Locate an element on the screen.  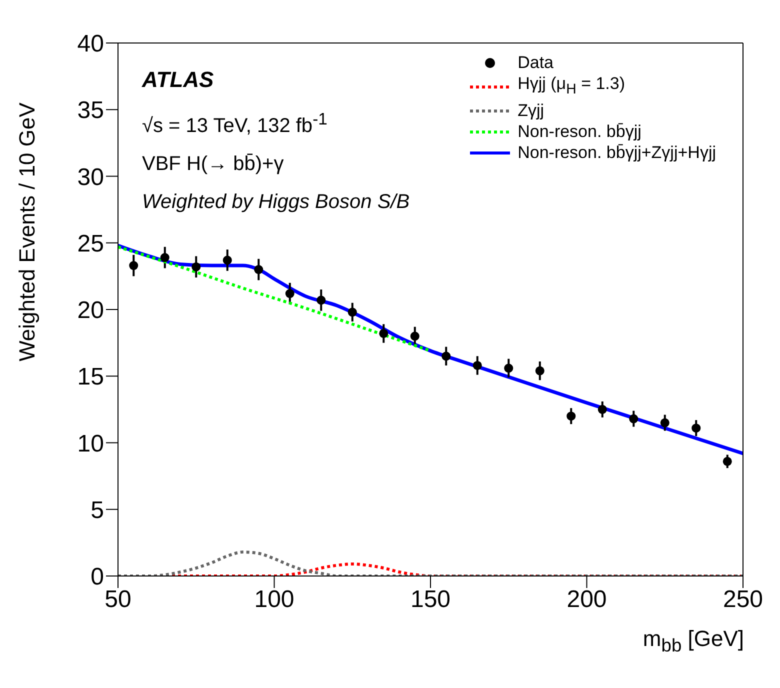
y-axis-title: Weighted Events / 10 GeV is located at coordinates (27, 232).